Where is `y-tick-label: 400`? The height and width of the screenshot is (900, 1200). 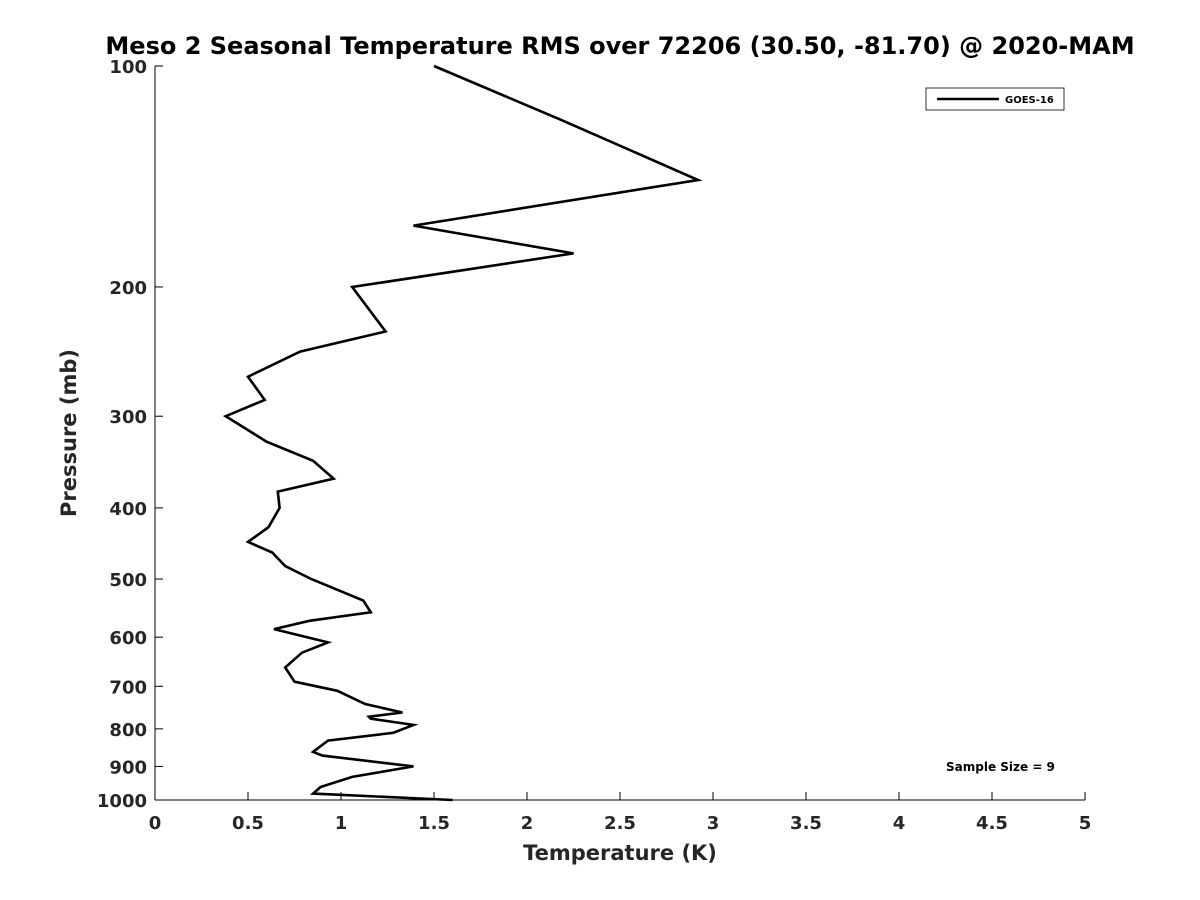 y-tick-label: 400 is located at coordinates (128, 509).